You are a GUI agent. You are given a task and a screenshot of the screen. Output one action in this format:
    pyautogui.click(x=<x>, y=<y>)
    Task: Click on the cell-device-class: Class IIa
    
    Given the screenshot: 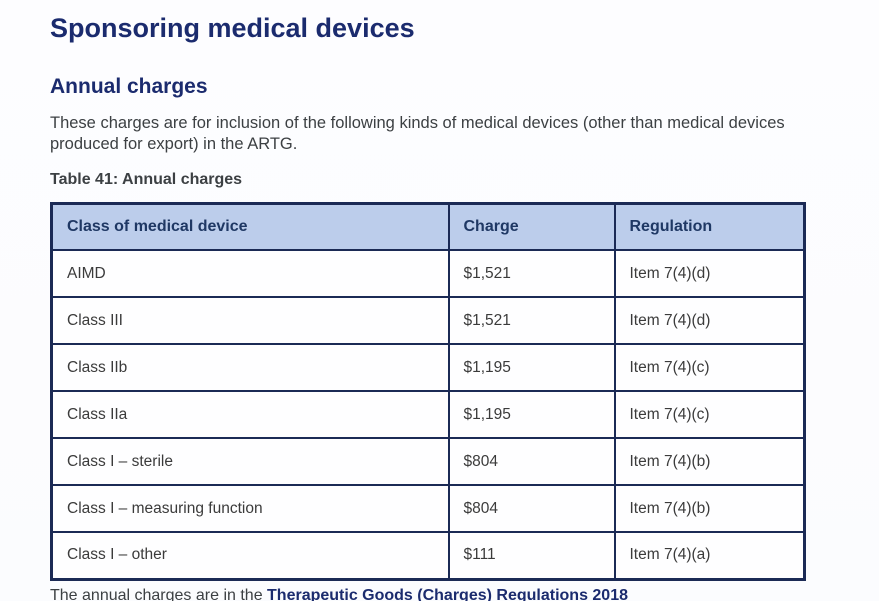 What is the action you would take?
    pyautogui.click(x=250, y=415)
    